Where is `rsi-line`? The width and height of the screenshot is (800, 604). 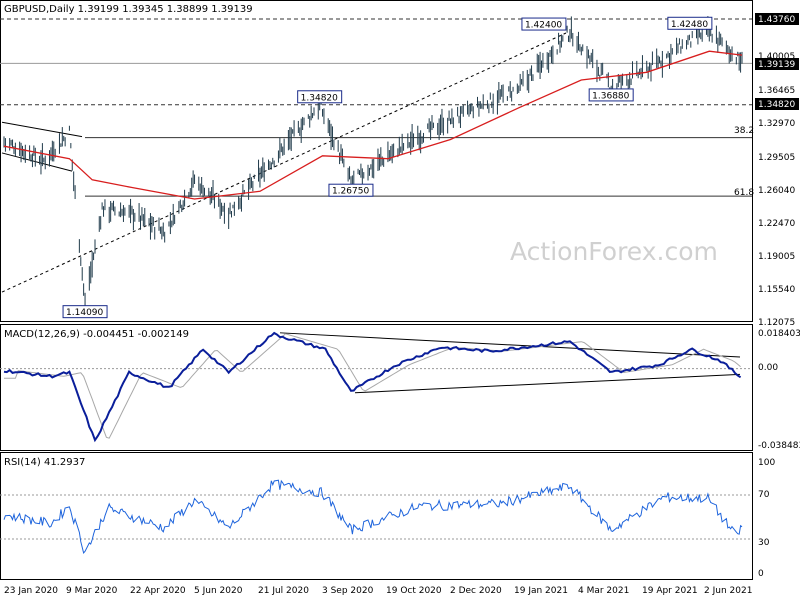
rsi-line is located at coordinates (373, 516).